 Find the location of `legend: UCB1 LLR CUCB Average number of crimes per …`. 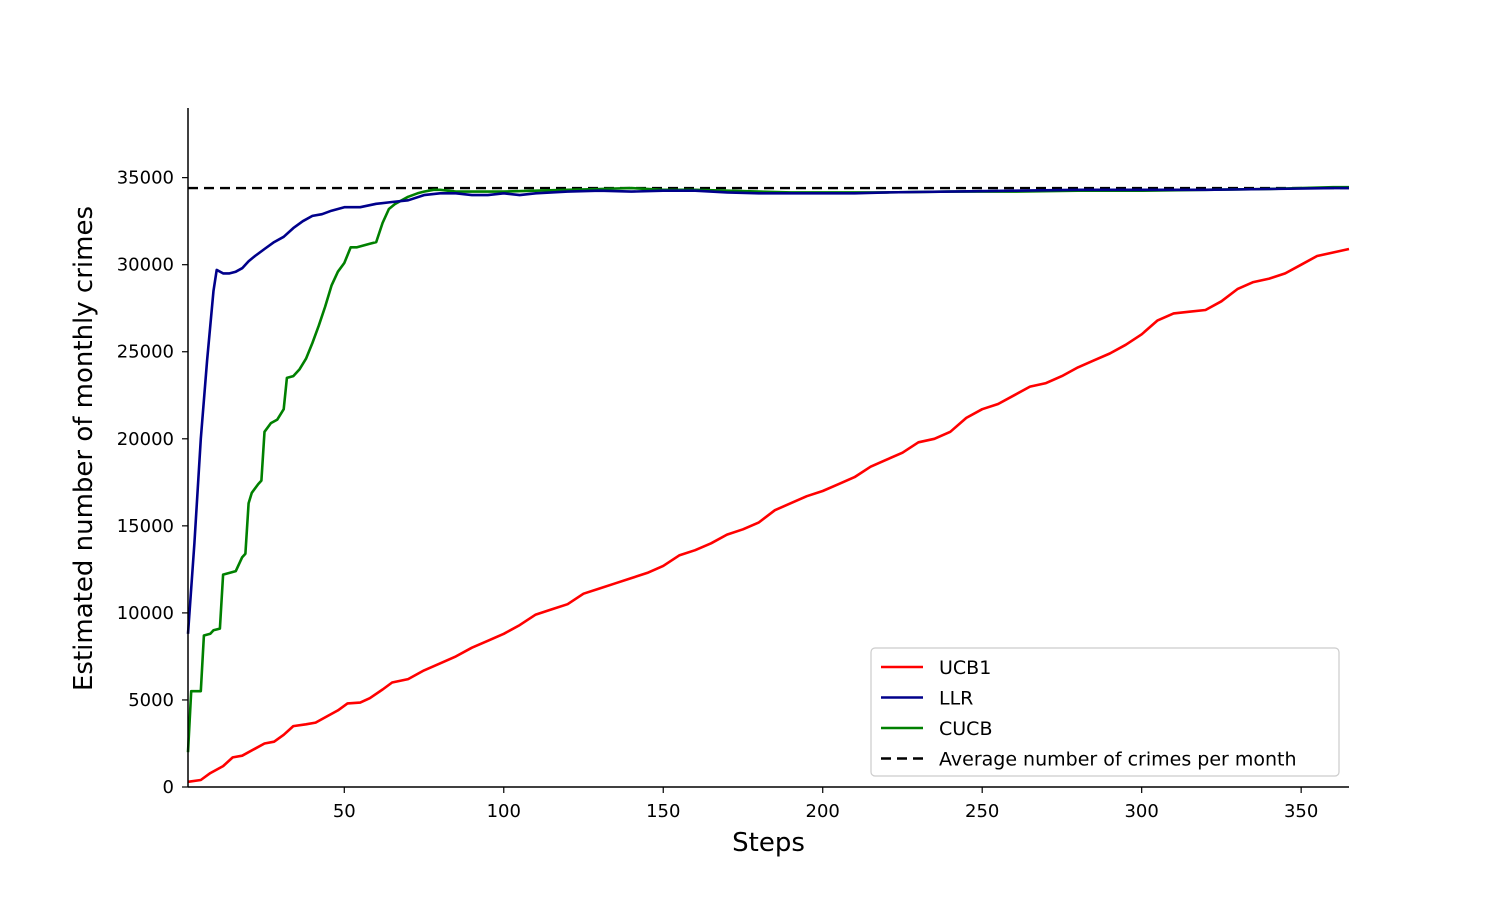

legend: UCB1 LLR CUCB Average number of crimes per … is located at coordinates (1105, 712).